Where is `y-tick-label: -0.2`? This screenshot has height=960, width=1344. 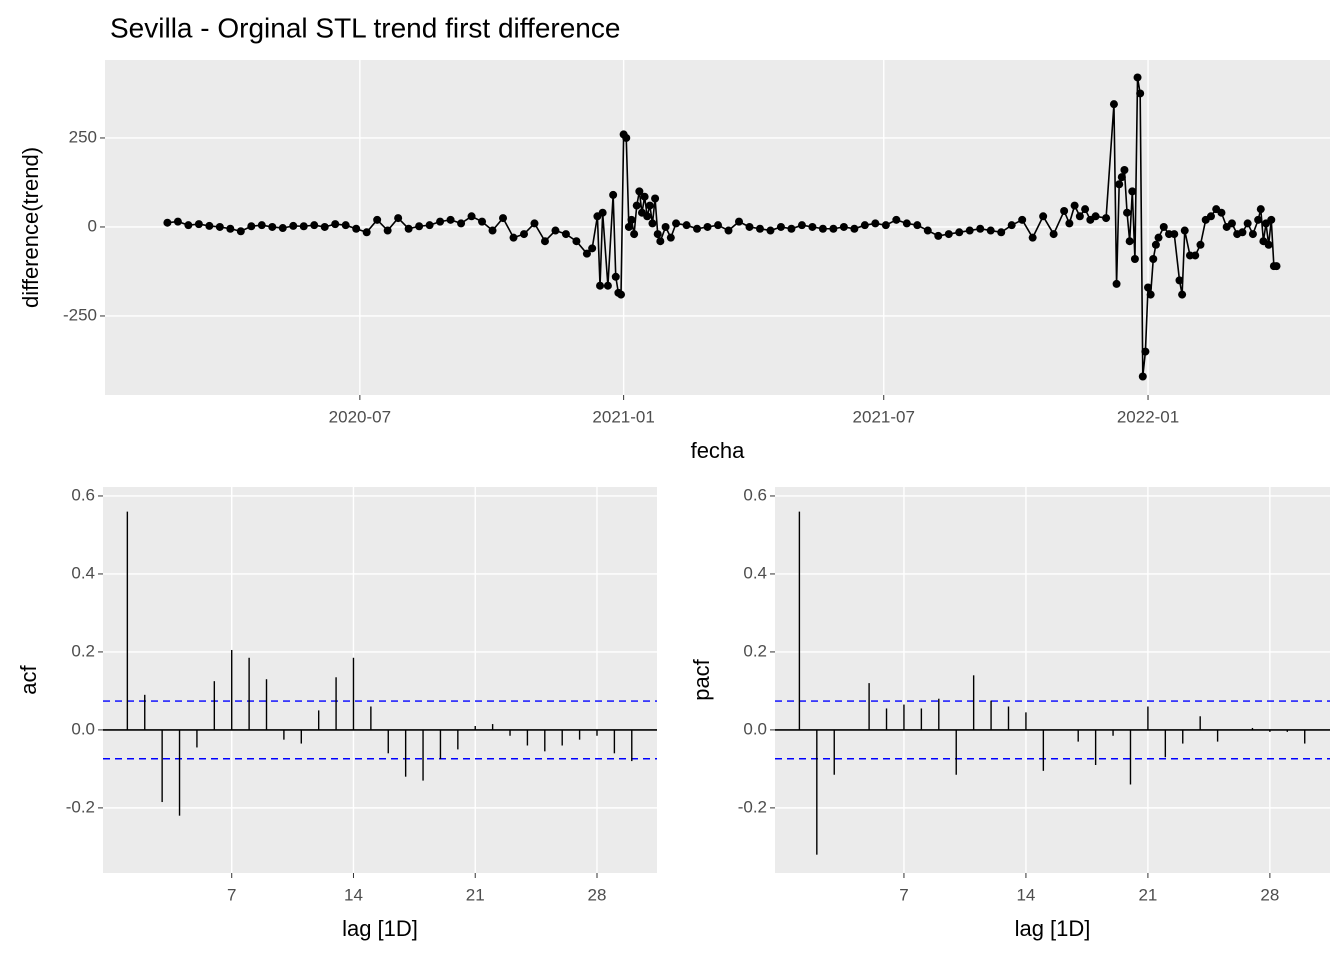 y-tick-label: -0.2 is located at coordinates (80, 806).